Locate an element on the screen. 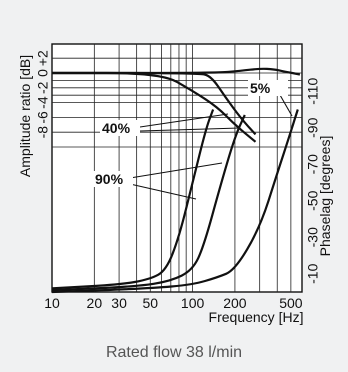 The width and height of the screenshot is (348, 372). y-tick-label-left: -8 is located at coordinates (43, 132).